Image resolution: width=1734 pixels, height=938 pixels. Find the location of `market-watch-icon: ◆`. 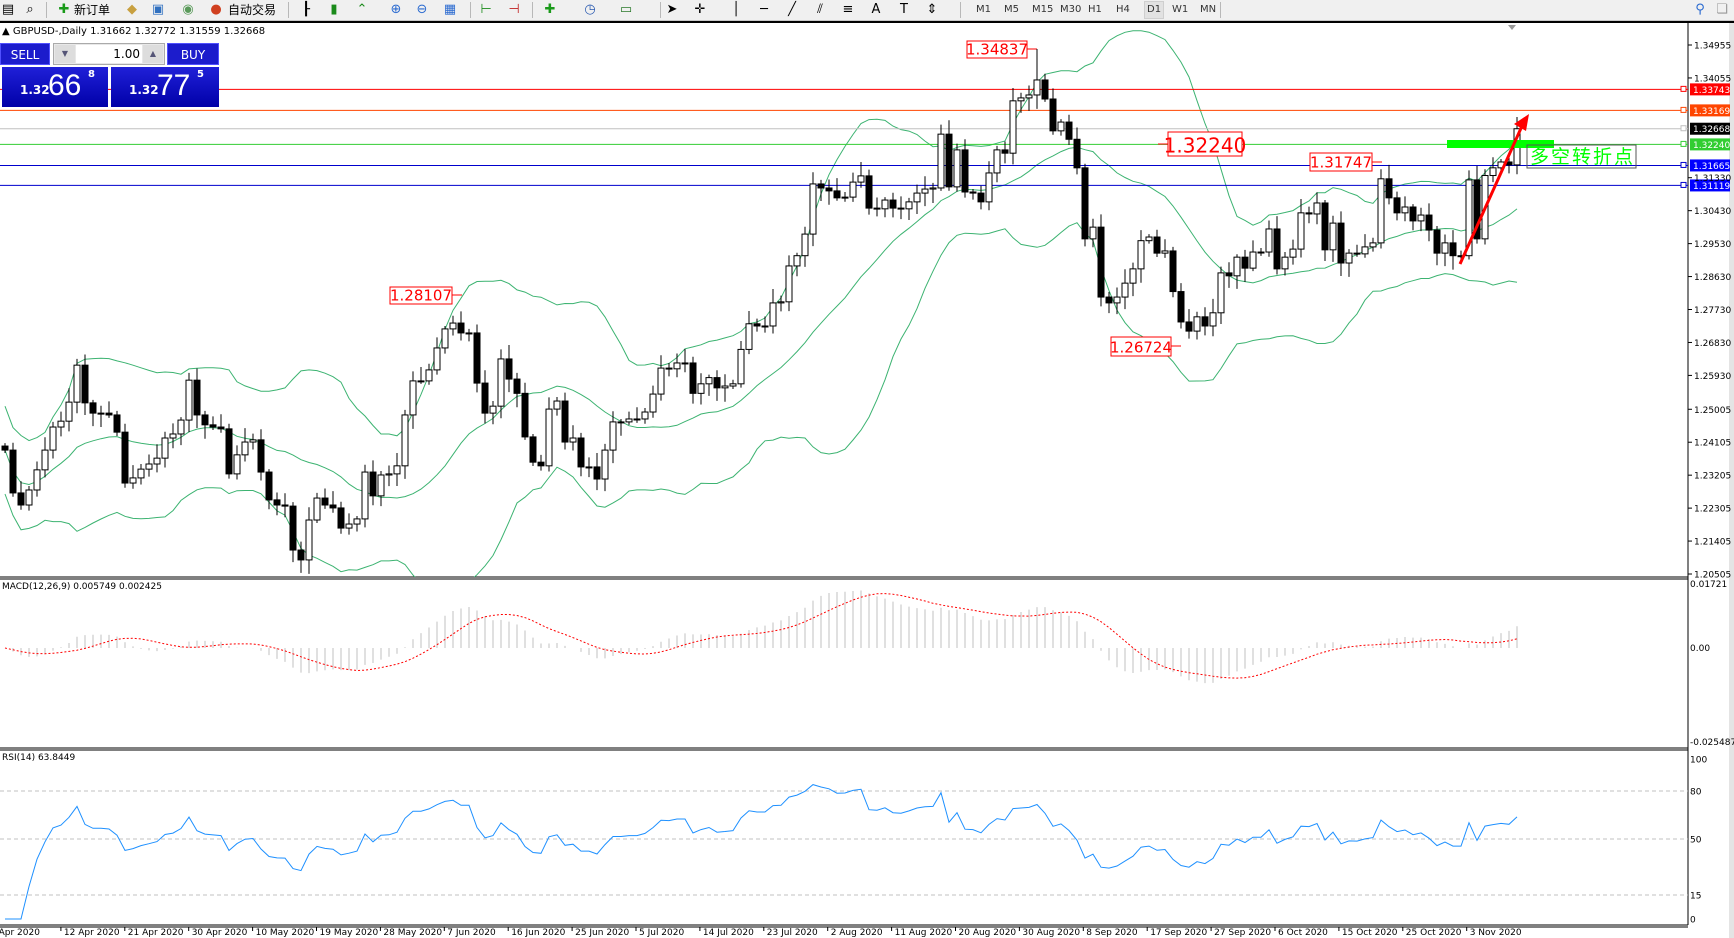

market-watch-icon: ◆ is located at coordinates (132, 9).